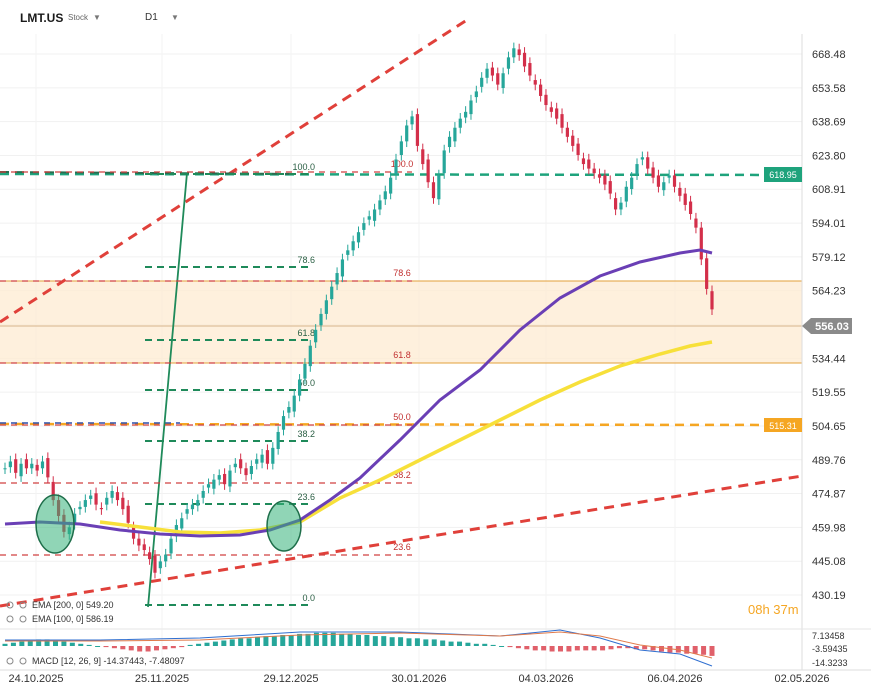 The image size is (871, 694). I want to click on ema200-legend: EMA [200, 0] 549.20, so click(60, 605).